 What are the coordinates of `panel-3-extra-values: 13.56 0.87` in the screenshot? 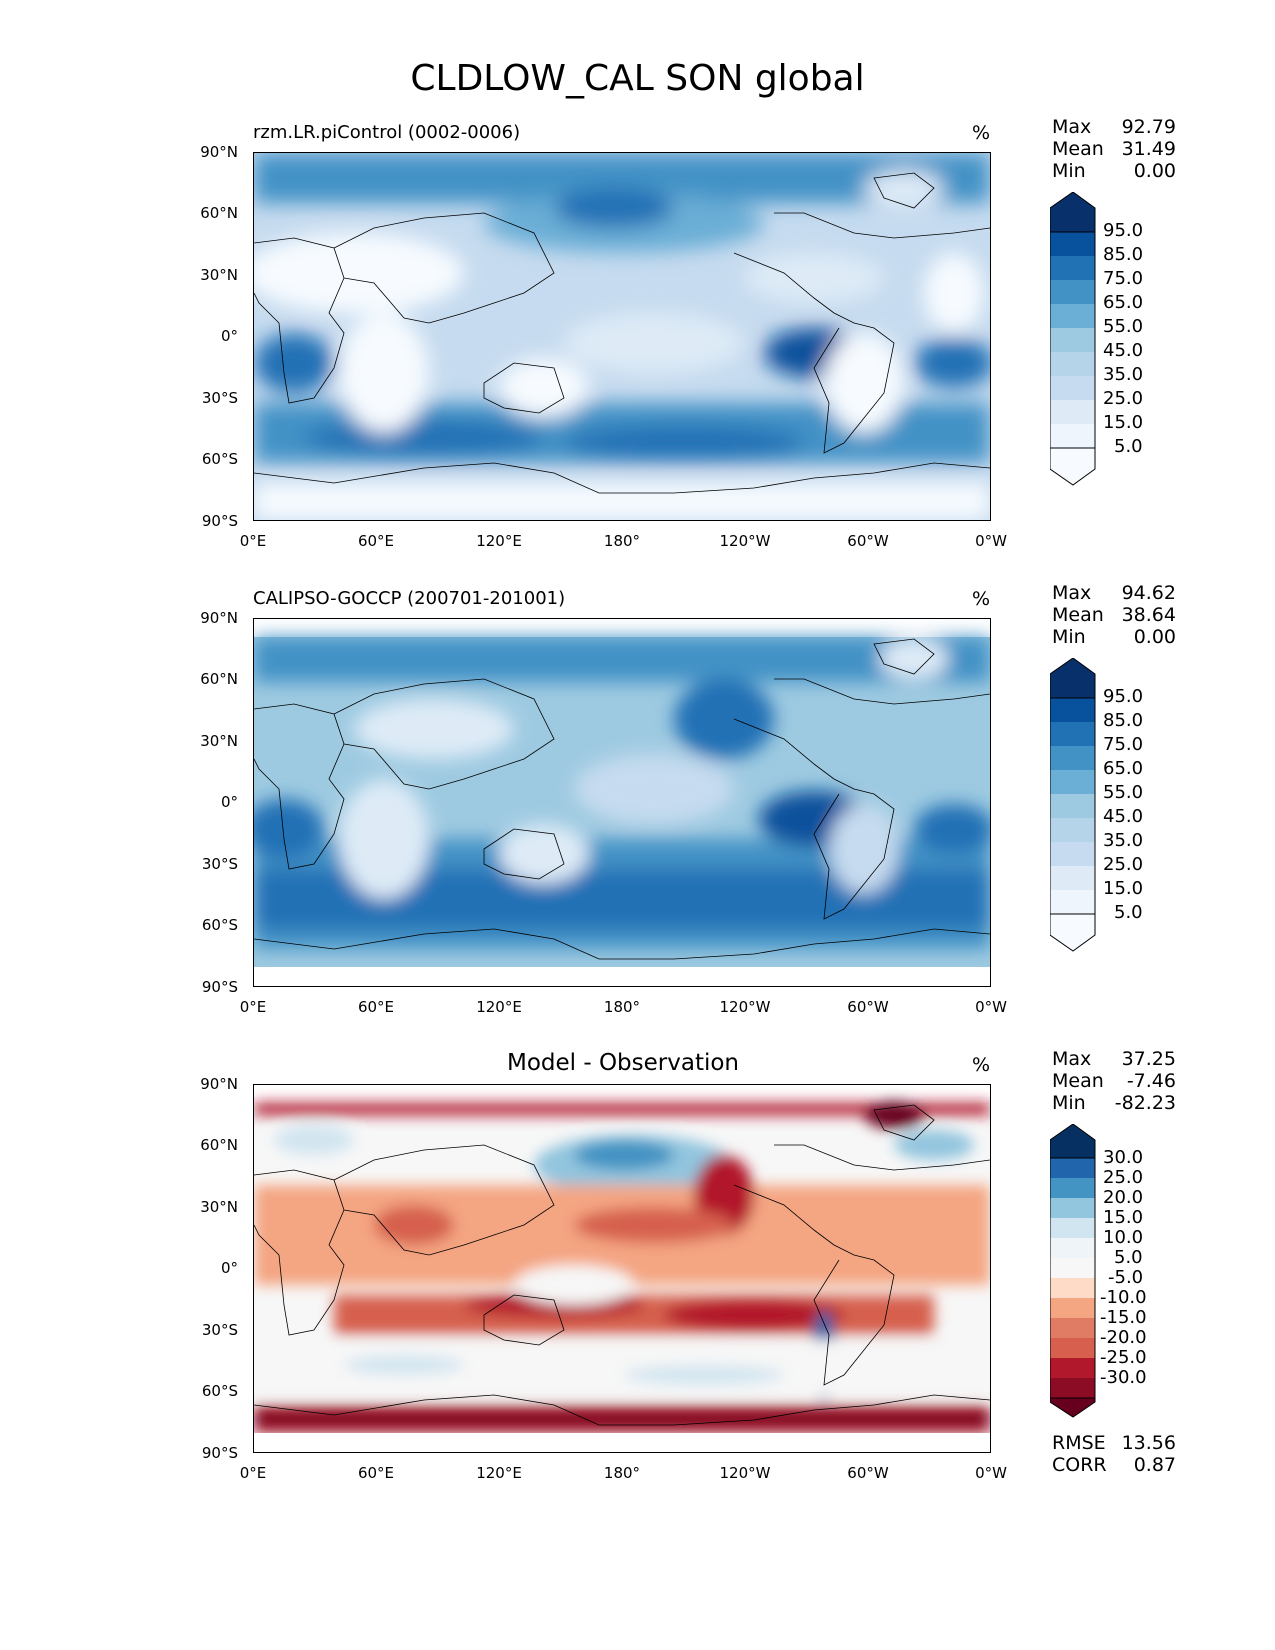 It's located at (1136, 1454).